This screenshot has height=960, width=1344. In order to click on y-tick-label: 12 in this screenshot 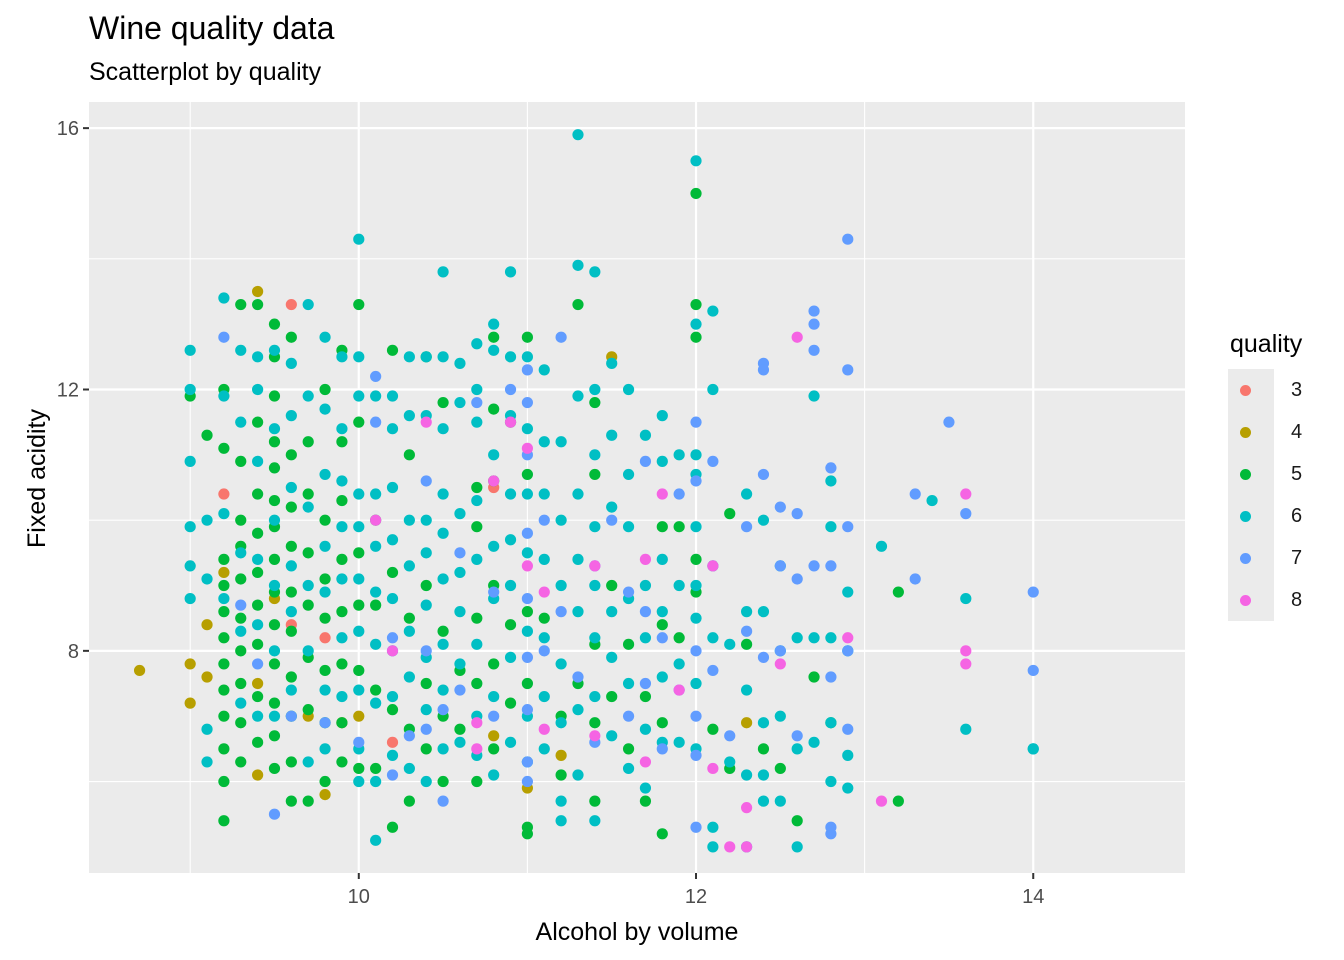, I will do `click(68, 390)`.